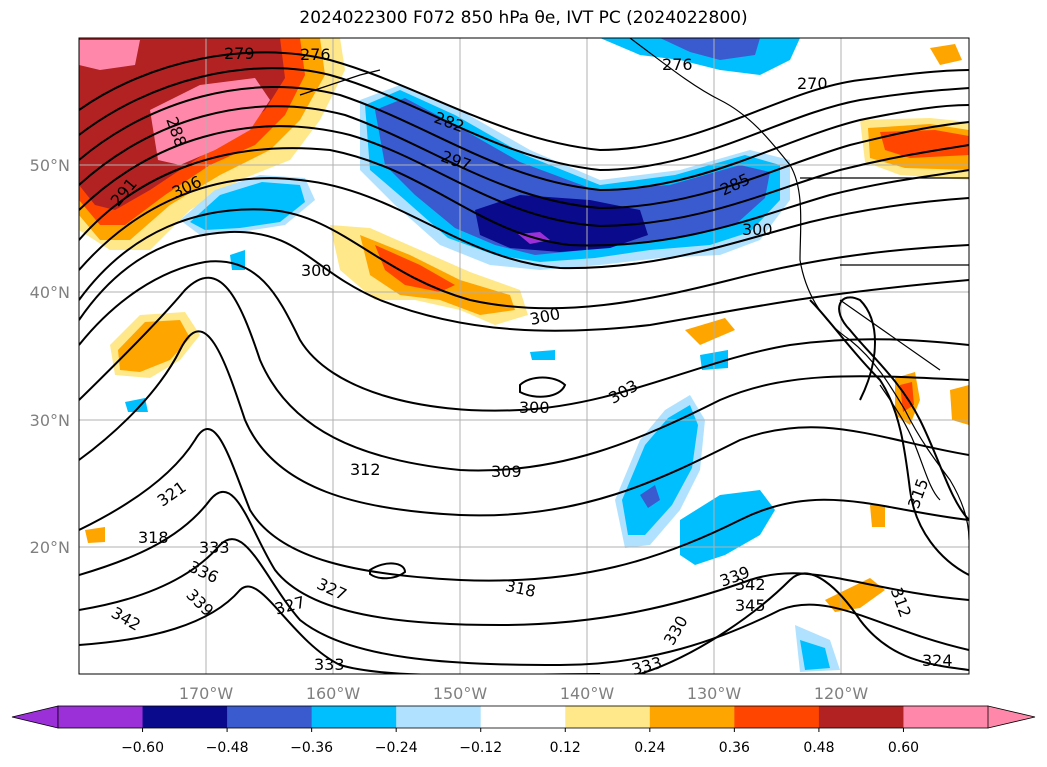 The image size is (1047, 767). I want to click on ivt-positive-region-se, so click(855, 595).